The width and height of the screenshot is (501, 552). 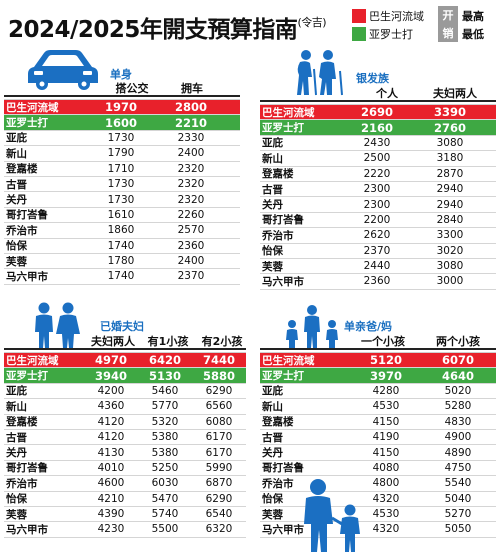 I want to click on cost-value: 2300, so click(x=377, y=204).